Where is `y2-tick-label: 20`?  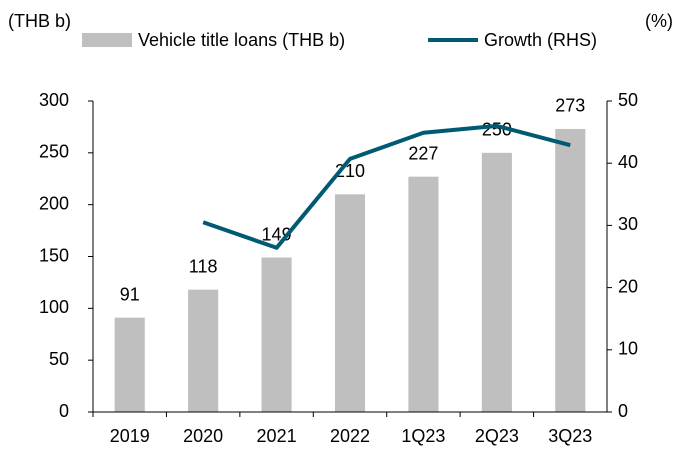
y2-tick-label: 20 is located at coordinates (628, 286).